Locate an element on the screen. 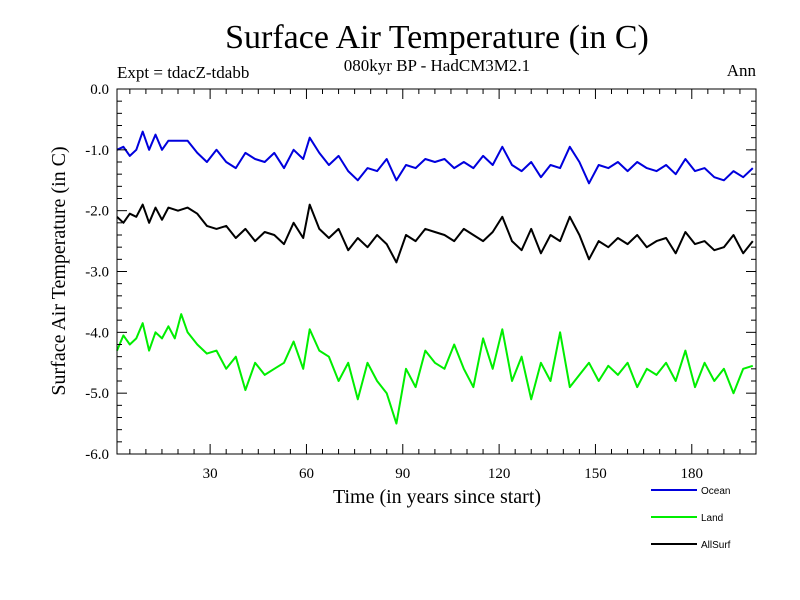 The image size is (800, 600). x-axis-label: Time (in years since start) is located at coordinates (437, 497).